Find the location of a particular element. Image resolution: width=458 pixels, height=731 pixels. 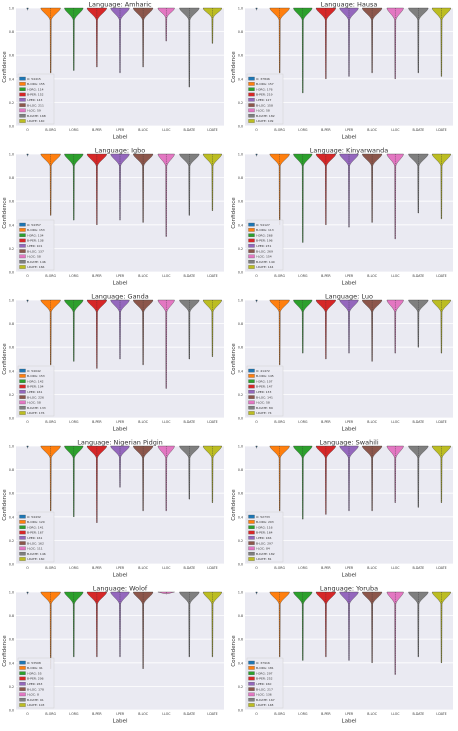

legend-entry: I-LOC: 8 is located at coordinates (33, 695).